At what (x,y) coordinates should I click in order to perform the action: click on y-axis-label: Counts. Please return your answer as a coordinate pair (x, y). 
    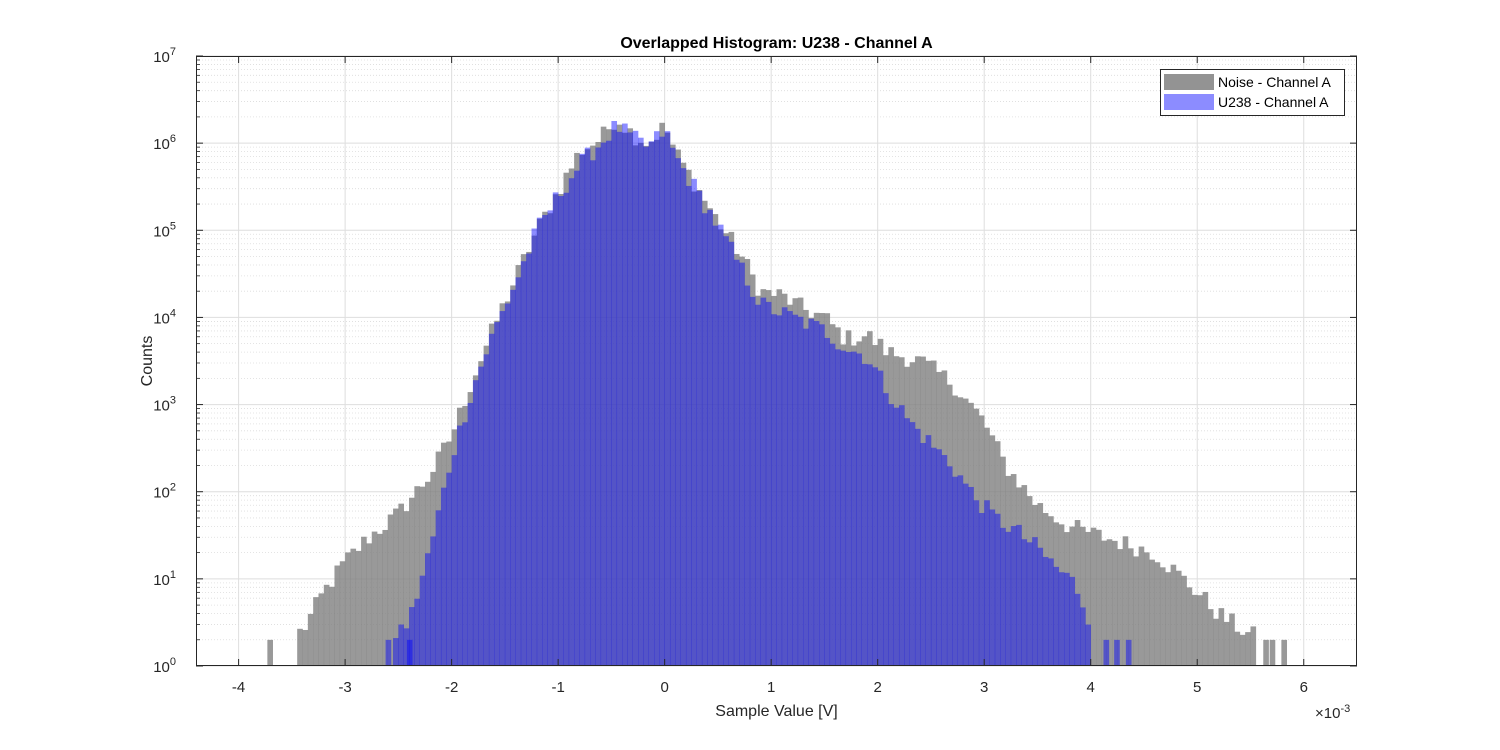
    Looking at the image, I should click on (147, 361).